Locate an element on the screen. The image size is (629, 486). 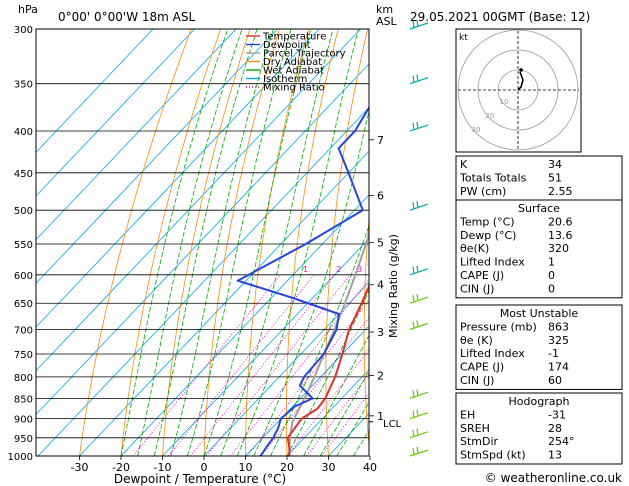
temperature-line is located at coordinates (327, 369).